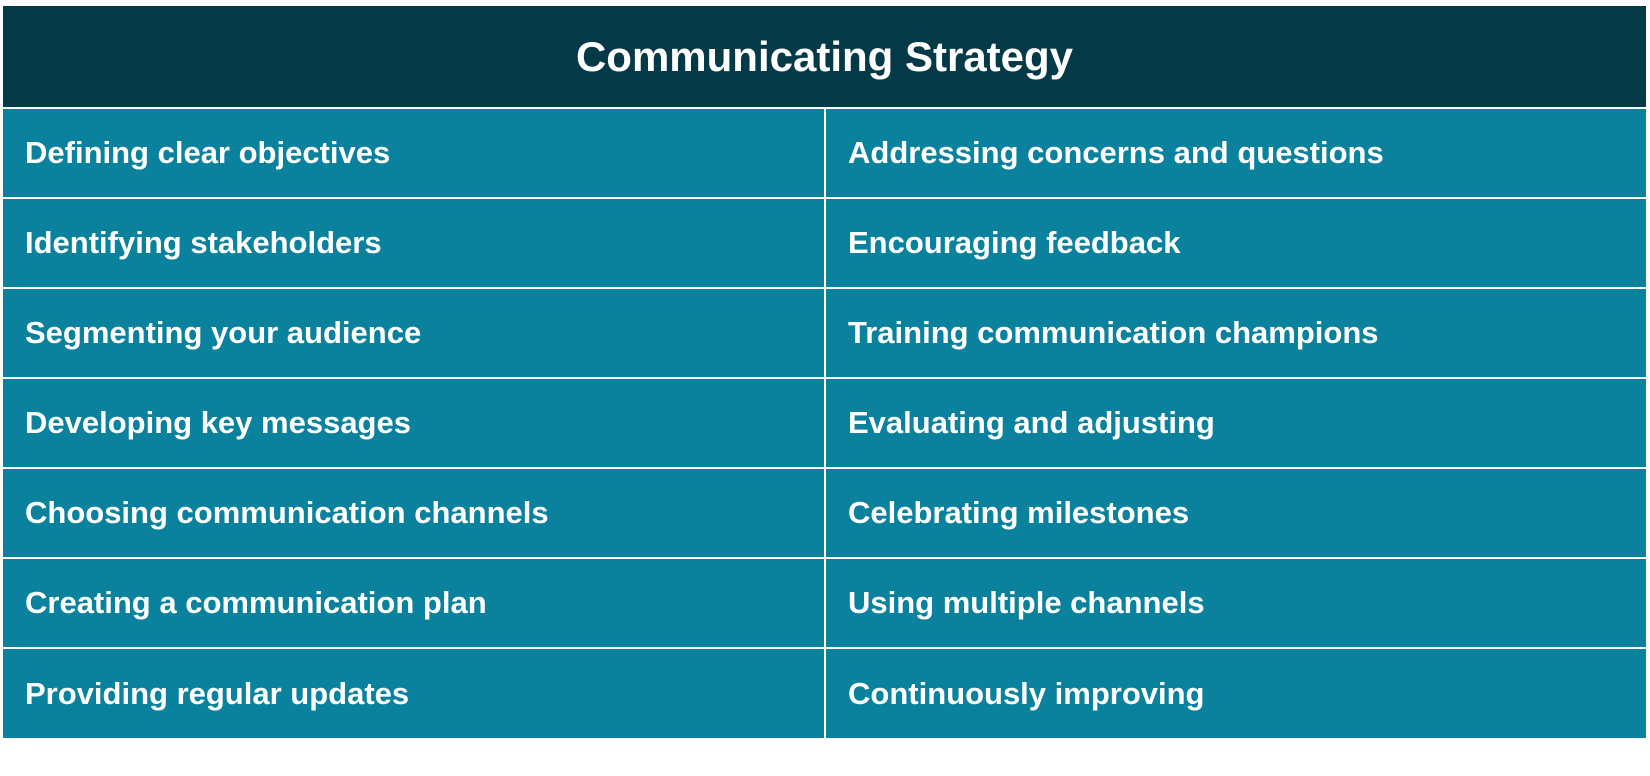  Describe the element at coordinates (414, 243) in the screenshot. I see `table-cell-left: Identifying stakeholders` at that location.